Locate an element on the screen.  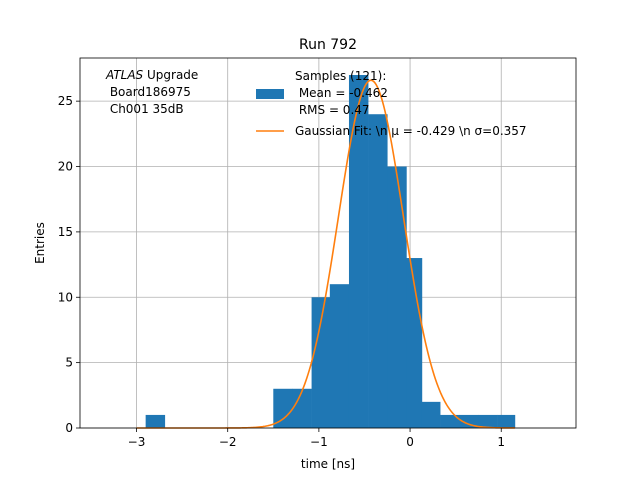
annotation-italic: ATLAS is located at coordinates (124, 75).